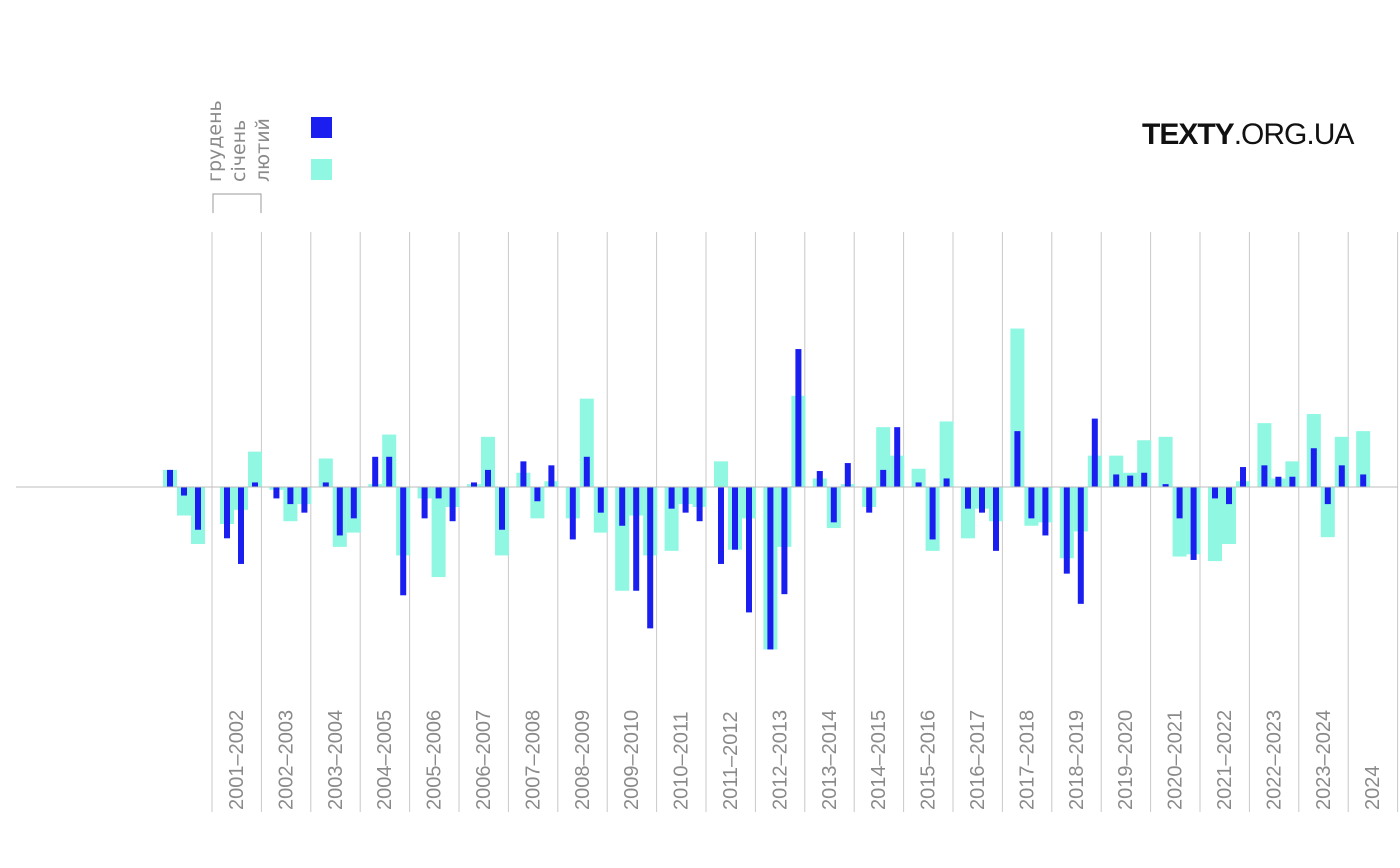 The height and width of the screenshot is (868, 1400). What do you see at coordinates (1225, 760) in the screenshot?
I see `tick-label: 2021–2022` at bounding box center [1225, 760].